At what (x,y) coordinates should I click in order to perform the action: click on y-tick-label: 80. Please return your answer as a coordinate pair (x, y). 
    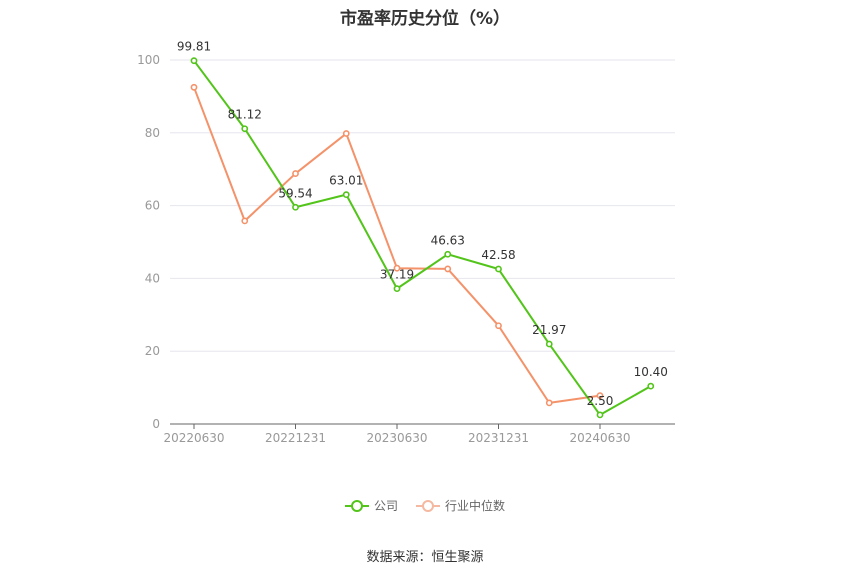
    Looking at the image, I should click on (152, 133).